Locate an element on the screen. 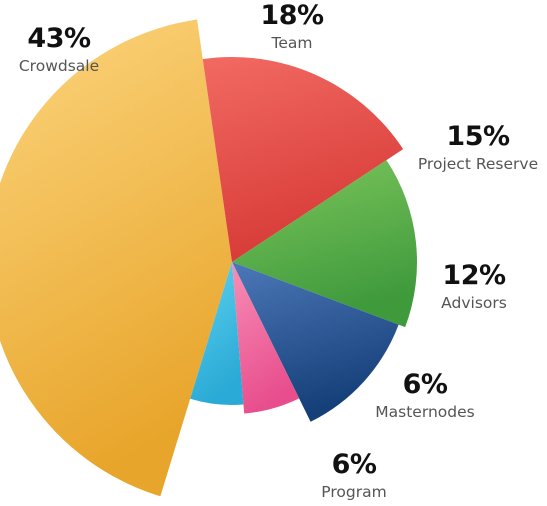 The image size is (547, 506). masternodes-name-label: Masternodes is located at coordinates (425, 412).